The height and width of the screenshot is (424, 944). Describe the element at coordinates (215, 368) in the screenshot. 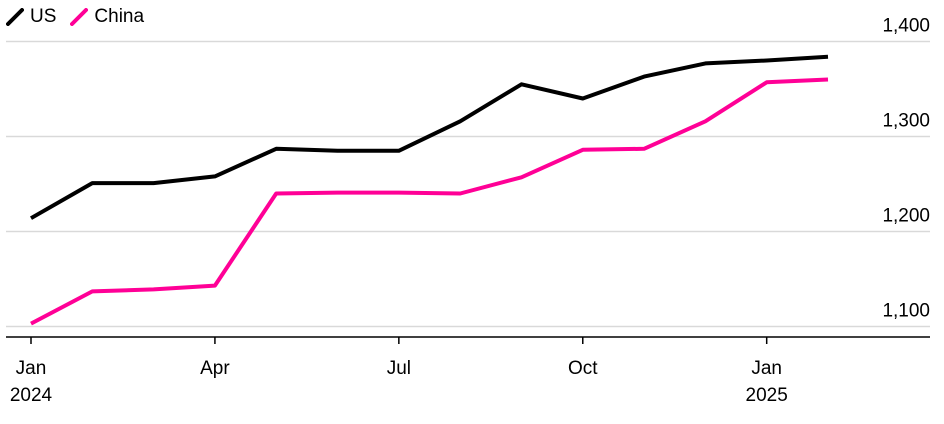

I see `x-tick-label-1: Apr` at that location.